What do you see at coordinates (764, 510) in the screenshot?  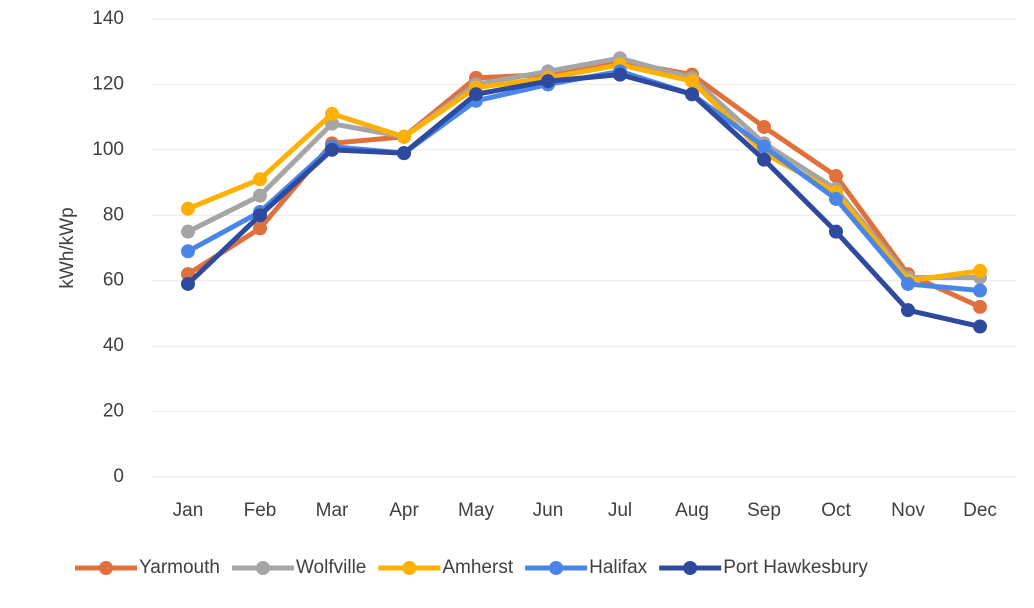 I see `x-tick-label: Sep` at bounding box center [764, 510].